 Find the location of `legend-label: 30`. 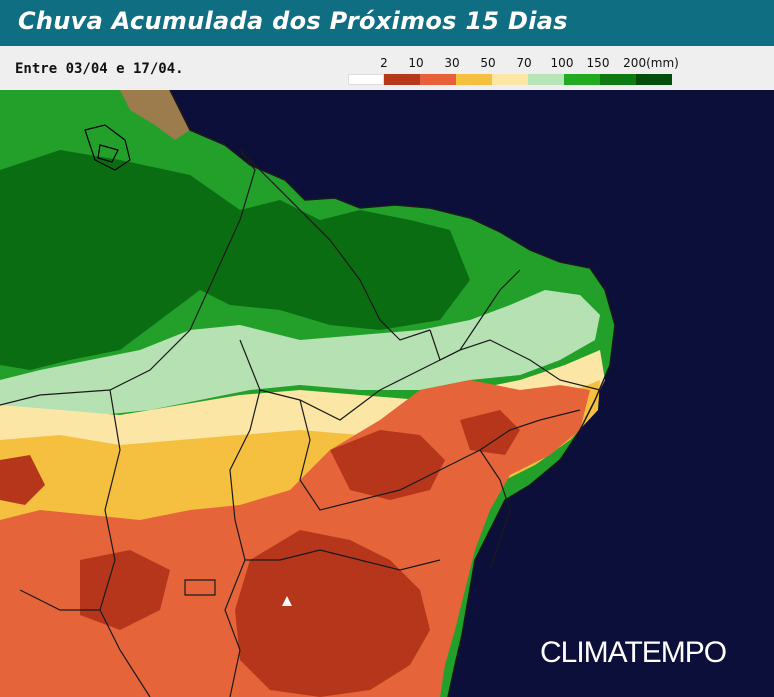

legend-label: 30 is located at coordinates (452, 63).